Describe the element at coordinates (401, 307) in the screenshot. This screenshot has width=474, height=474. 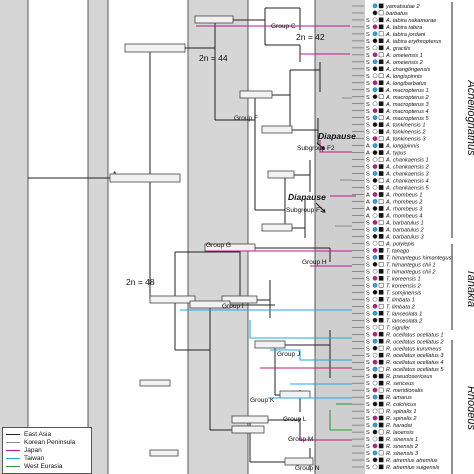
I see `tip-name: T. limbata 2` at that location.